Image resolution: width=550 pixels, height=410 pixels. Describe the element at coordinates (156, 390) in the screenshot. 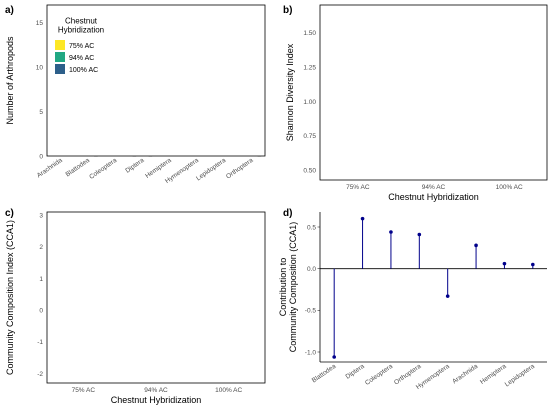

I see `panel-c-x-tick: 94% AC` at that location.